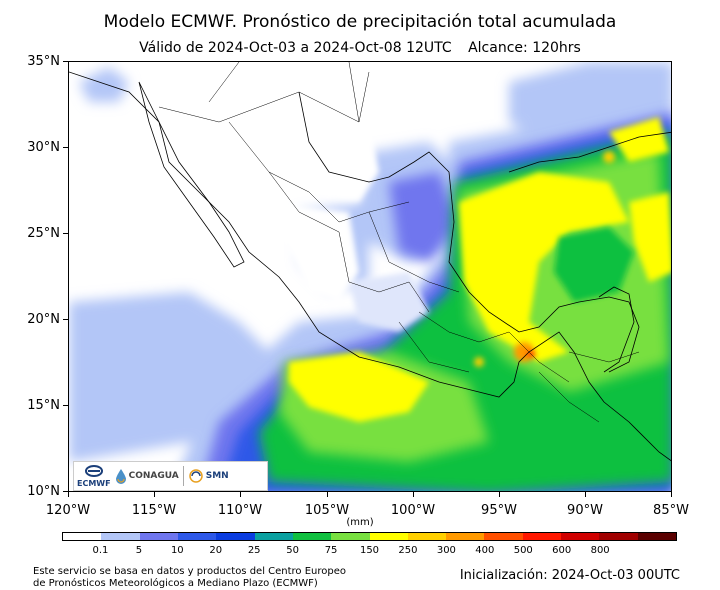  Describe the element at coordinates (153, 476) in the screenshot. I see `conagua-logo-text: CONAGUA` at that location.